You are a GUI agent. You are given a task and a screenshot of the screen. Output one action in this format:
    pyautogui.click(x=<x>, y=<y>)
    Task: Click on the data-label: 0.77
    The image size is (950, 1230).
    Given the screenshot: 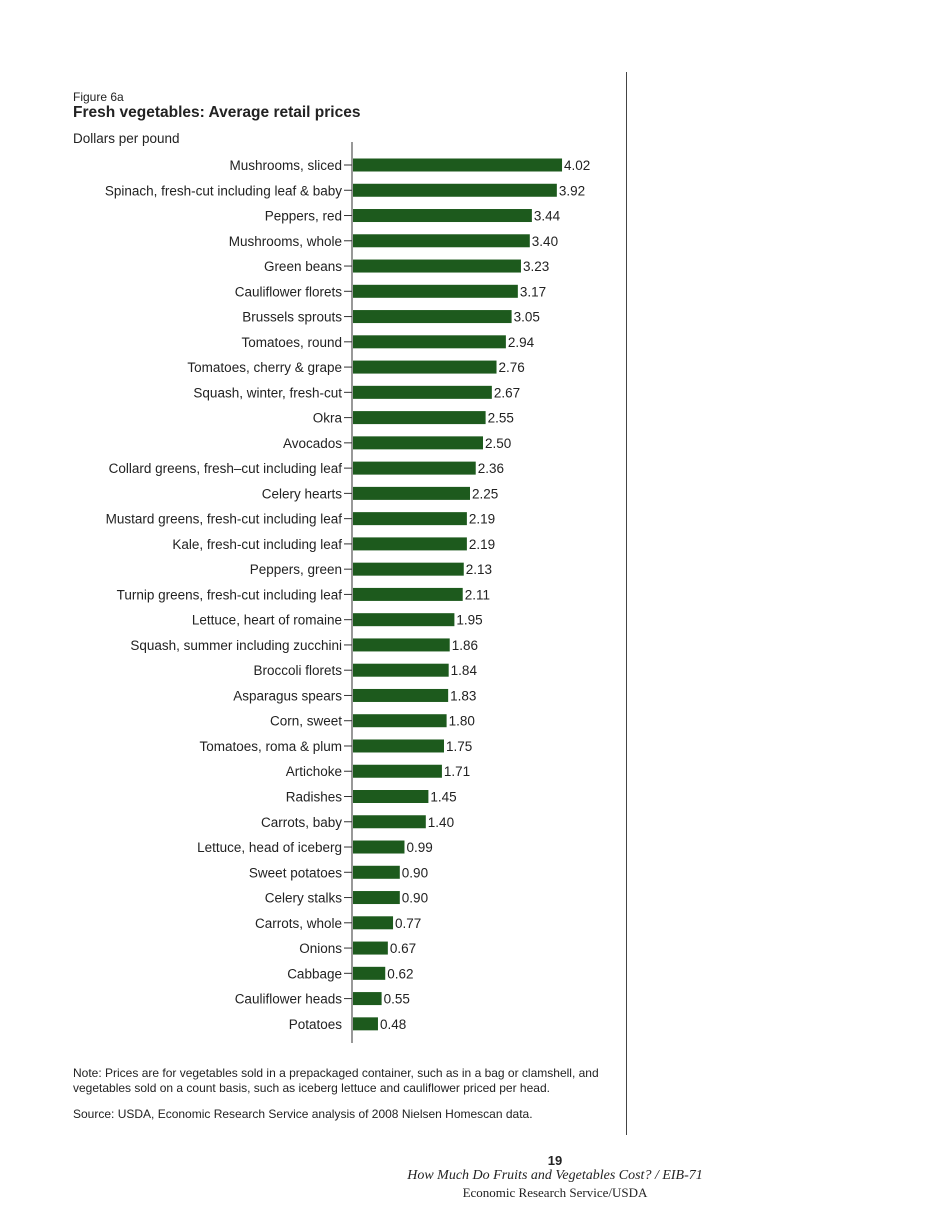 What is the action you would take?
    pyautogui.click(x=408, y=923)
    